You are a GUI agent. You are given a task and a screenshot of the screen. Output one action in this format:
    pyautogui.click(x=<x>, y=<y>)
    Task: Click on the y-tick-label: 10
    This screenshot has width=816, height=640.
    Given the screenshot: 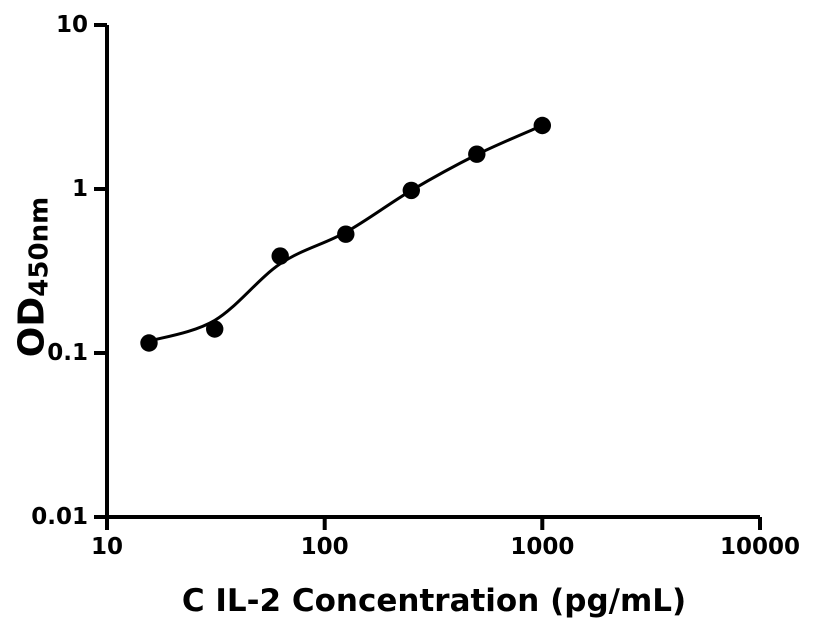 What is the action you would take?
    pyautogui.click(x=71, y=25)
    